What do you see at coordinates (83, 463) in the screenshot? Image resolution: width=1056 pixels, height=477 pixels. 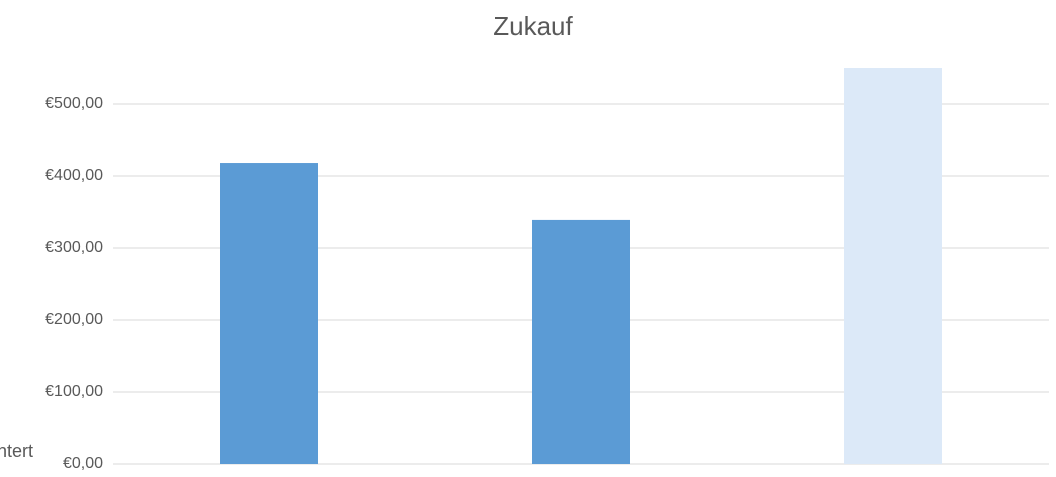 I see `y-tick-label: €0,00` at bounding box center [83, 463].